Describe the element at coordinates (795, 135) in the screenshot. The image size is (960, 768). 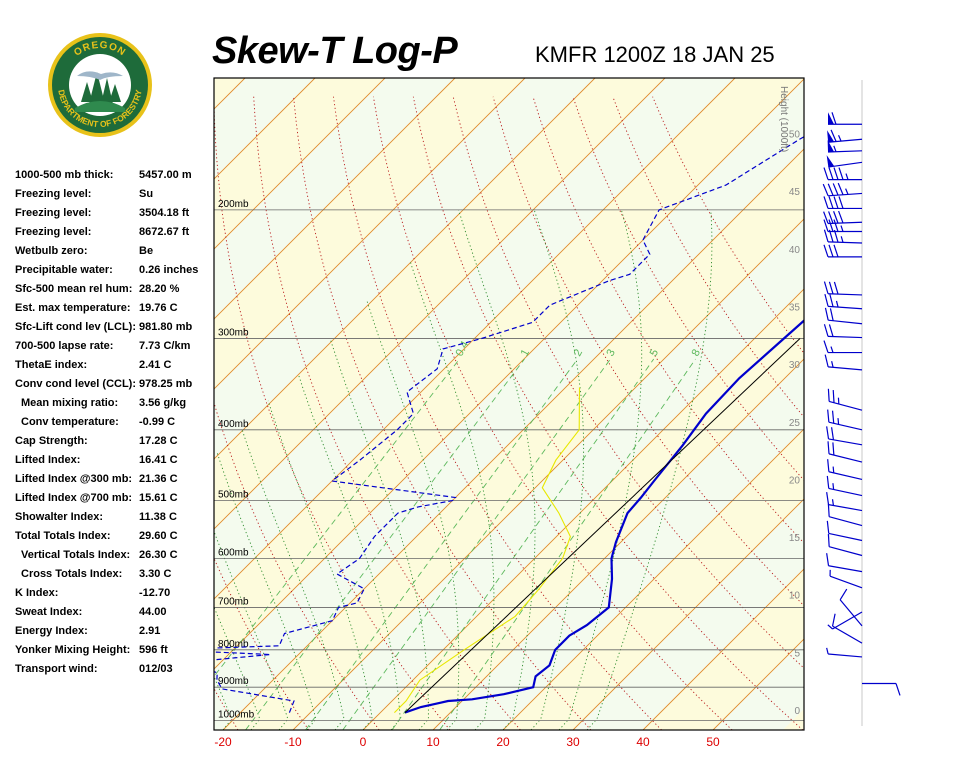
I see `height-tick-label: 50` at that location.